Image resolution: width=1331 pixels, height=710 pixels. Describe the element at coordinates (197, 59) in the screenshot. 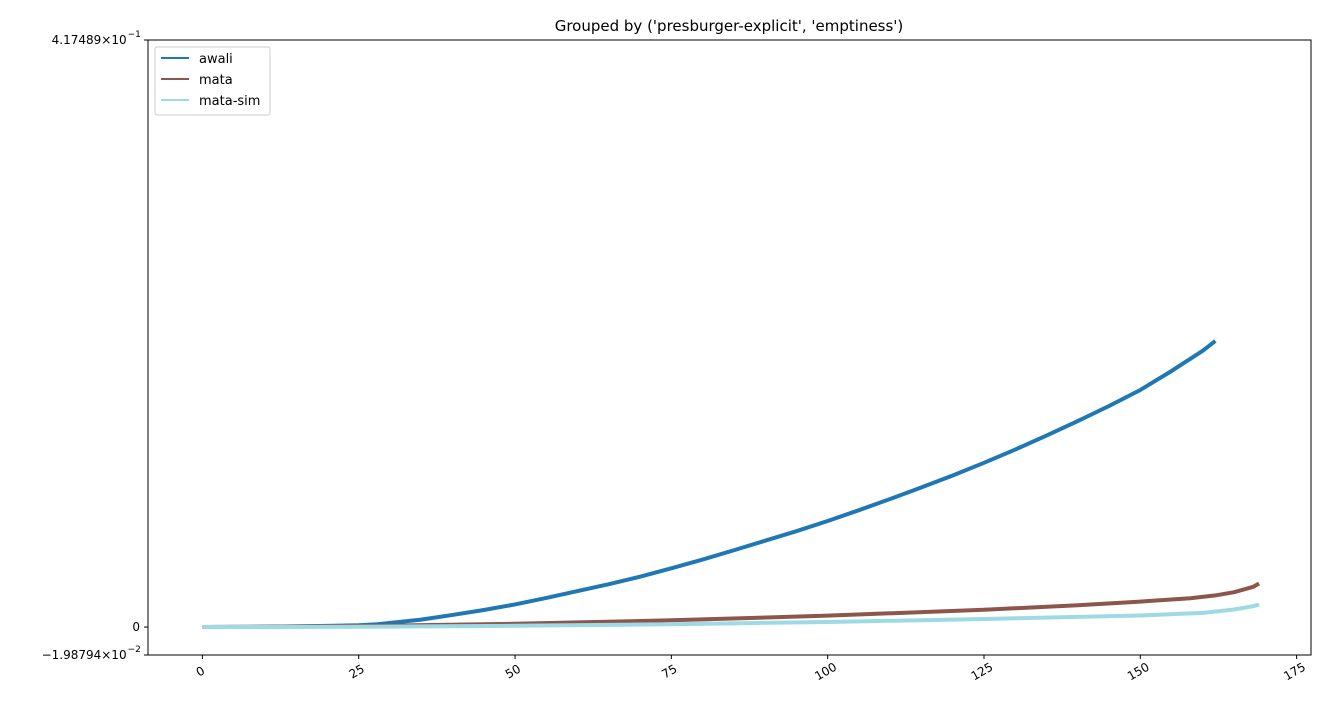

I see `legend-entry: awali` at that location.